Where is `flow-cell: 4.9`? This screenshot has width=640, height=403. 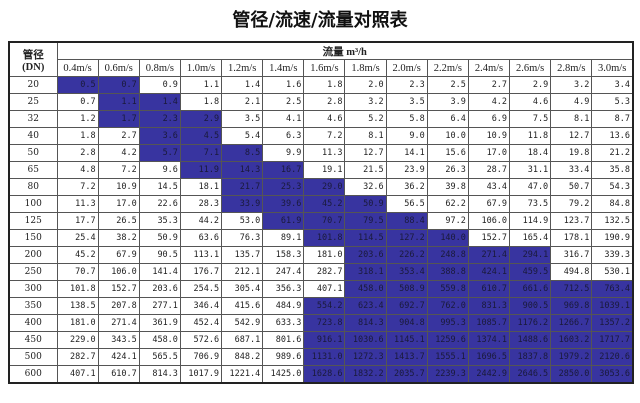
flow-cell: 4.9 is located at coordinates (571, 102).